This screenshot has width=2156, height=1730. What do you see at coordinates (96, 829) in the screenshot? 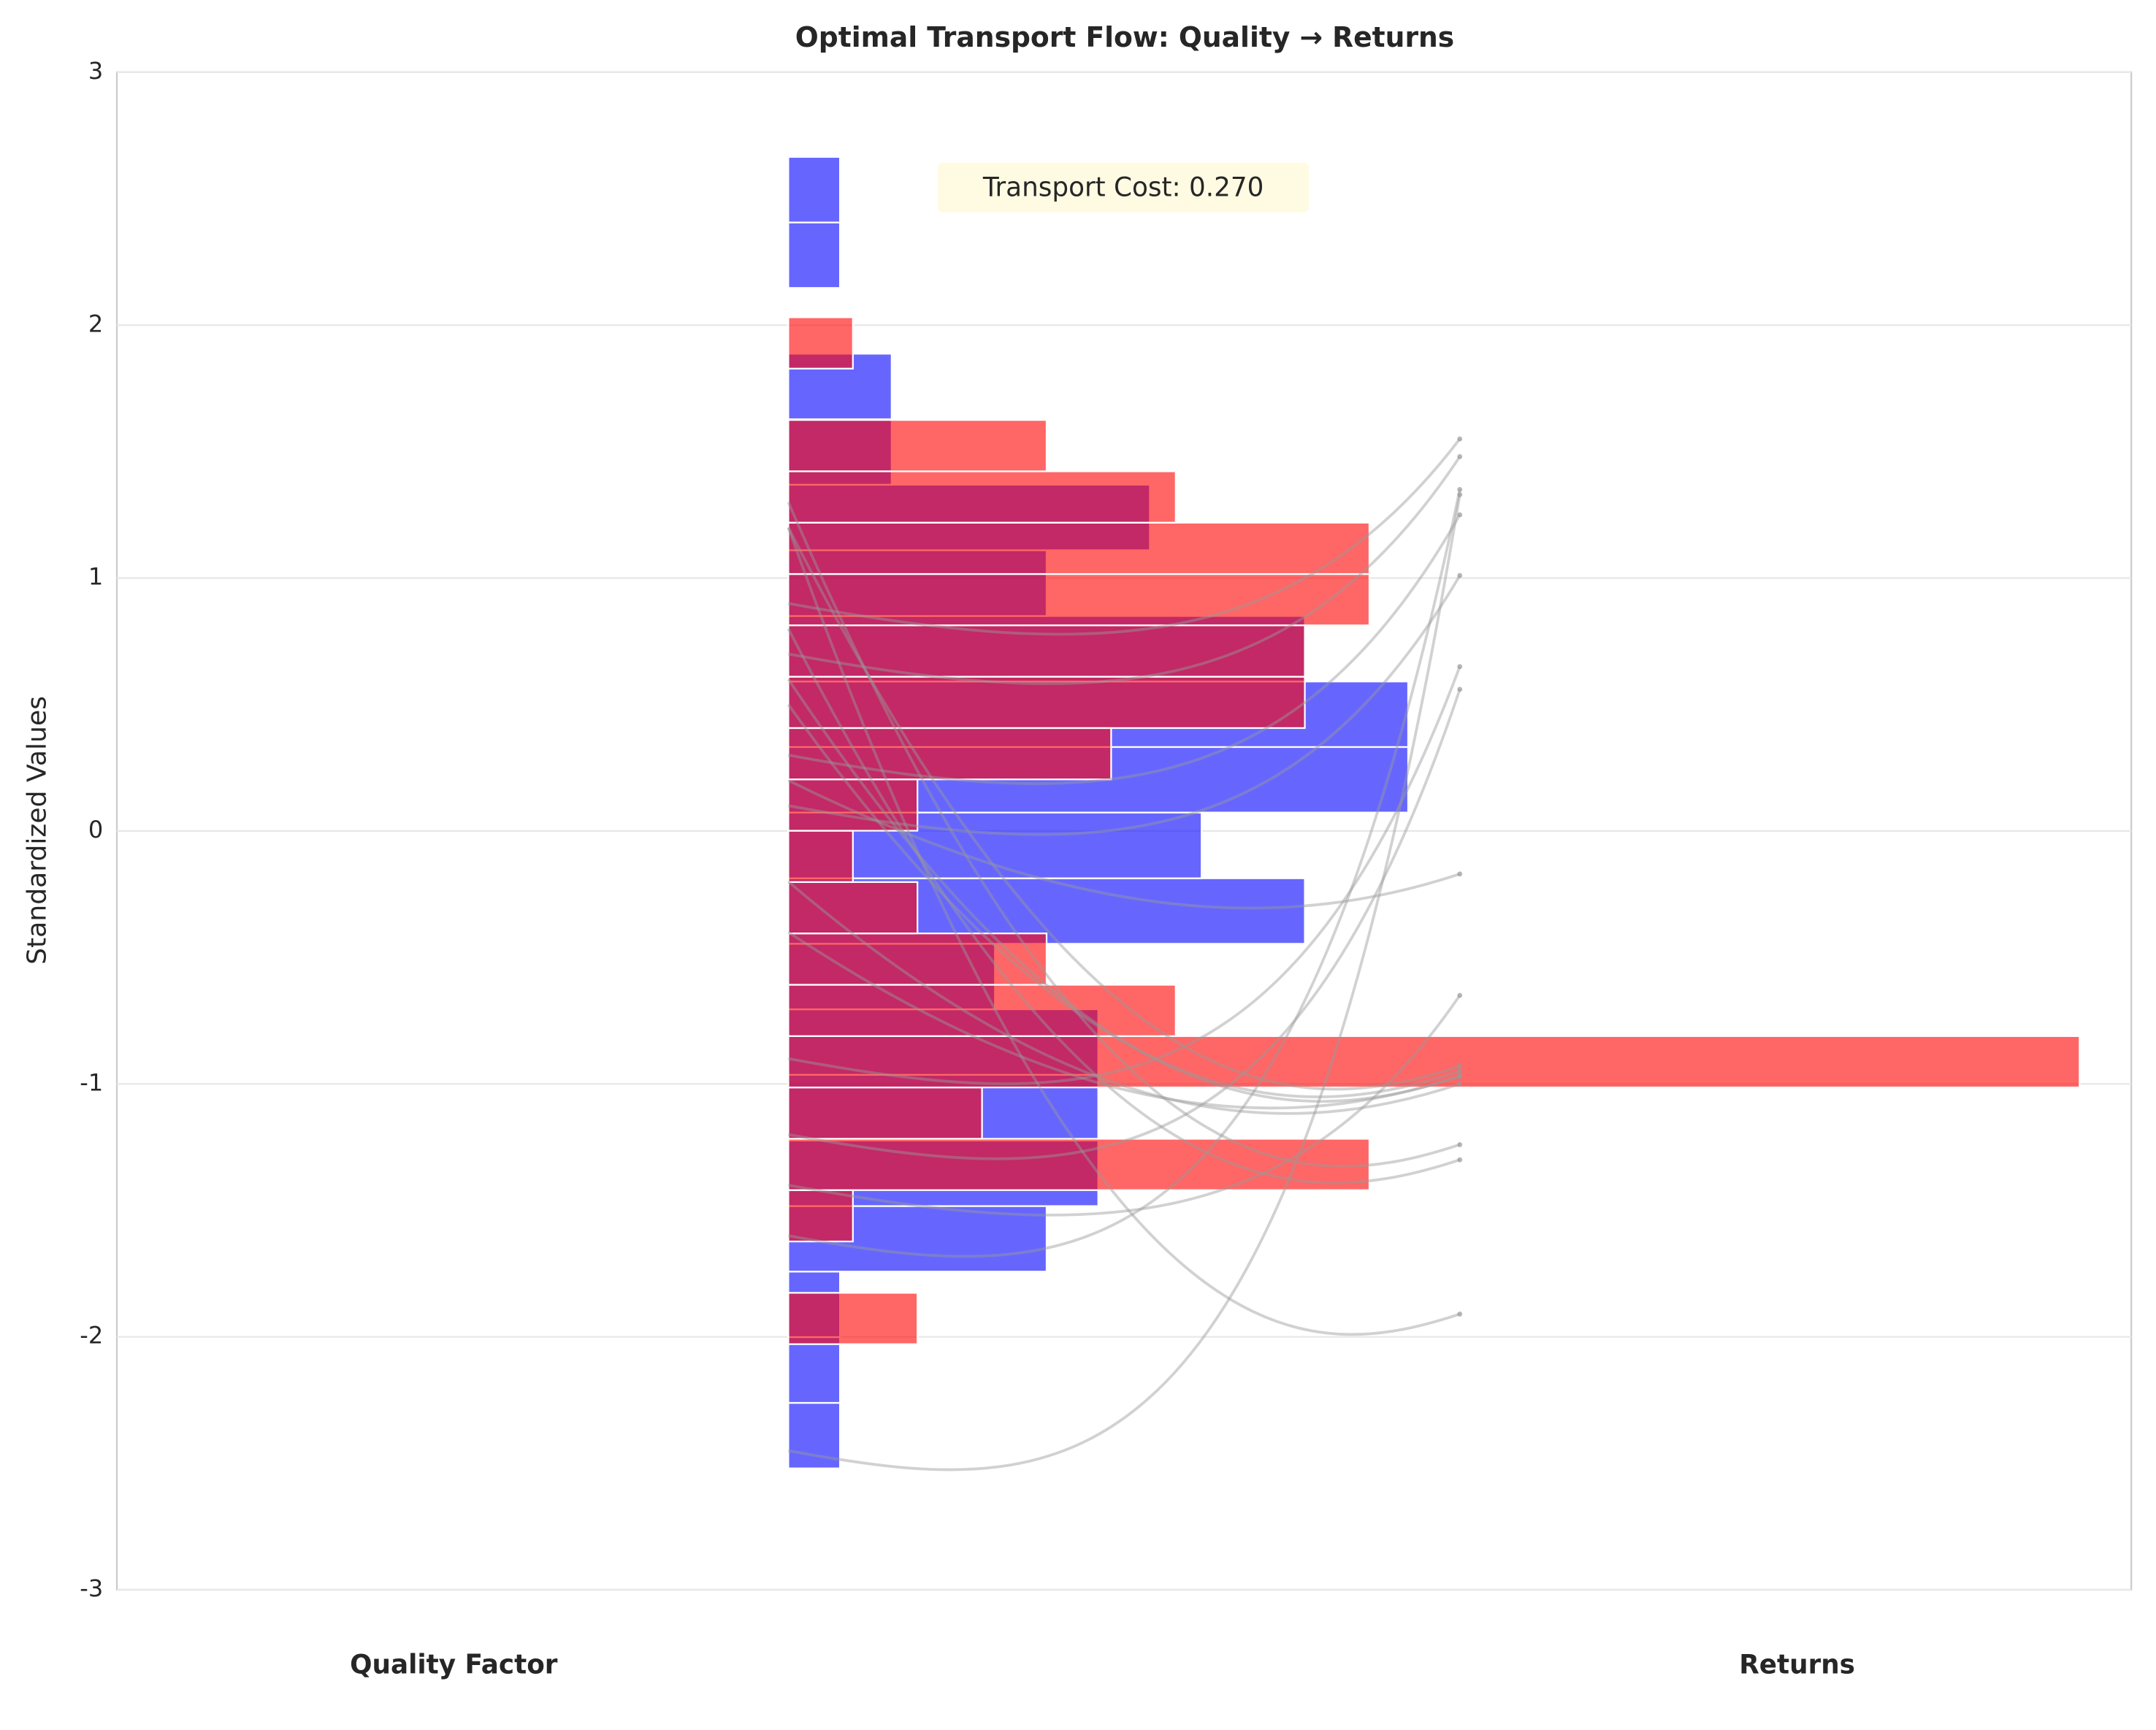
I see `y-tick-label: 0` at bounding box center [96, 829].